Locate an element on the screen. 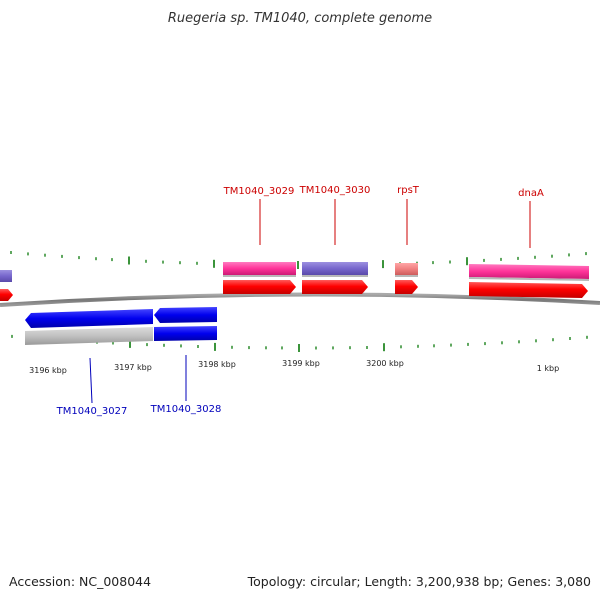 The image size is (600, 600). gene-feature-rpst is located at coordinates (406, 269).